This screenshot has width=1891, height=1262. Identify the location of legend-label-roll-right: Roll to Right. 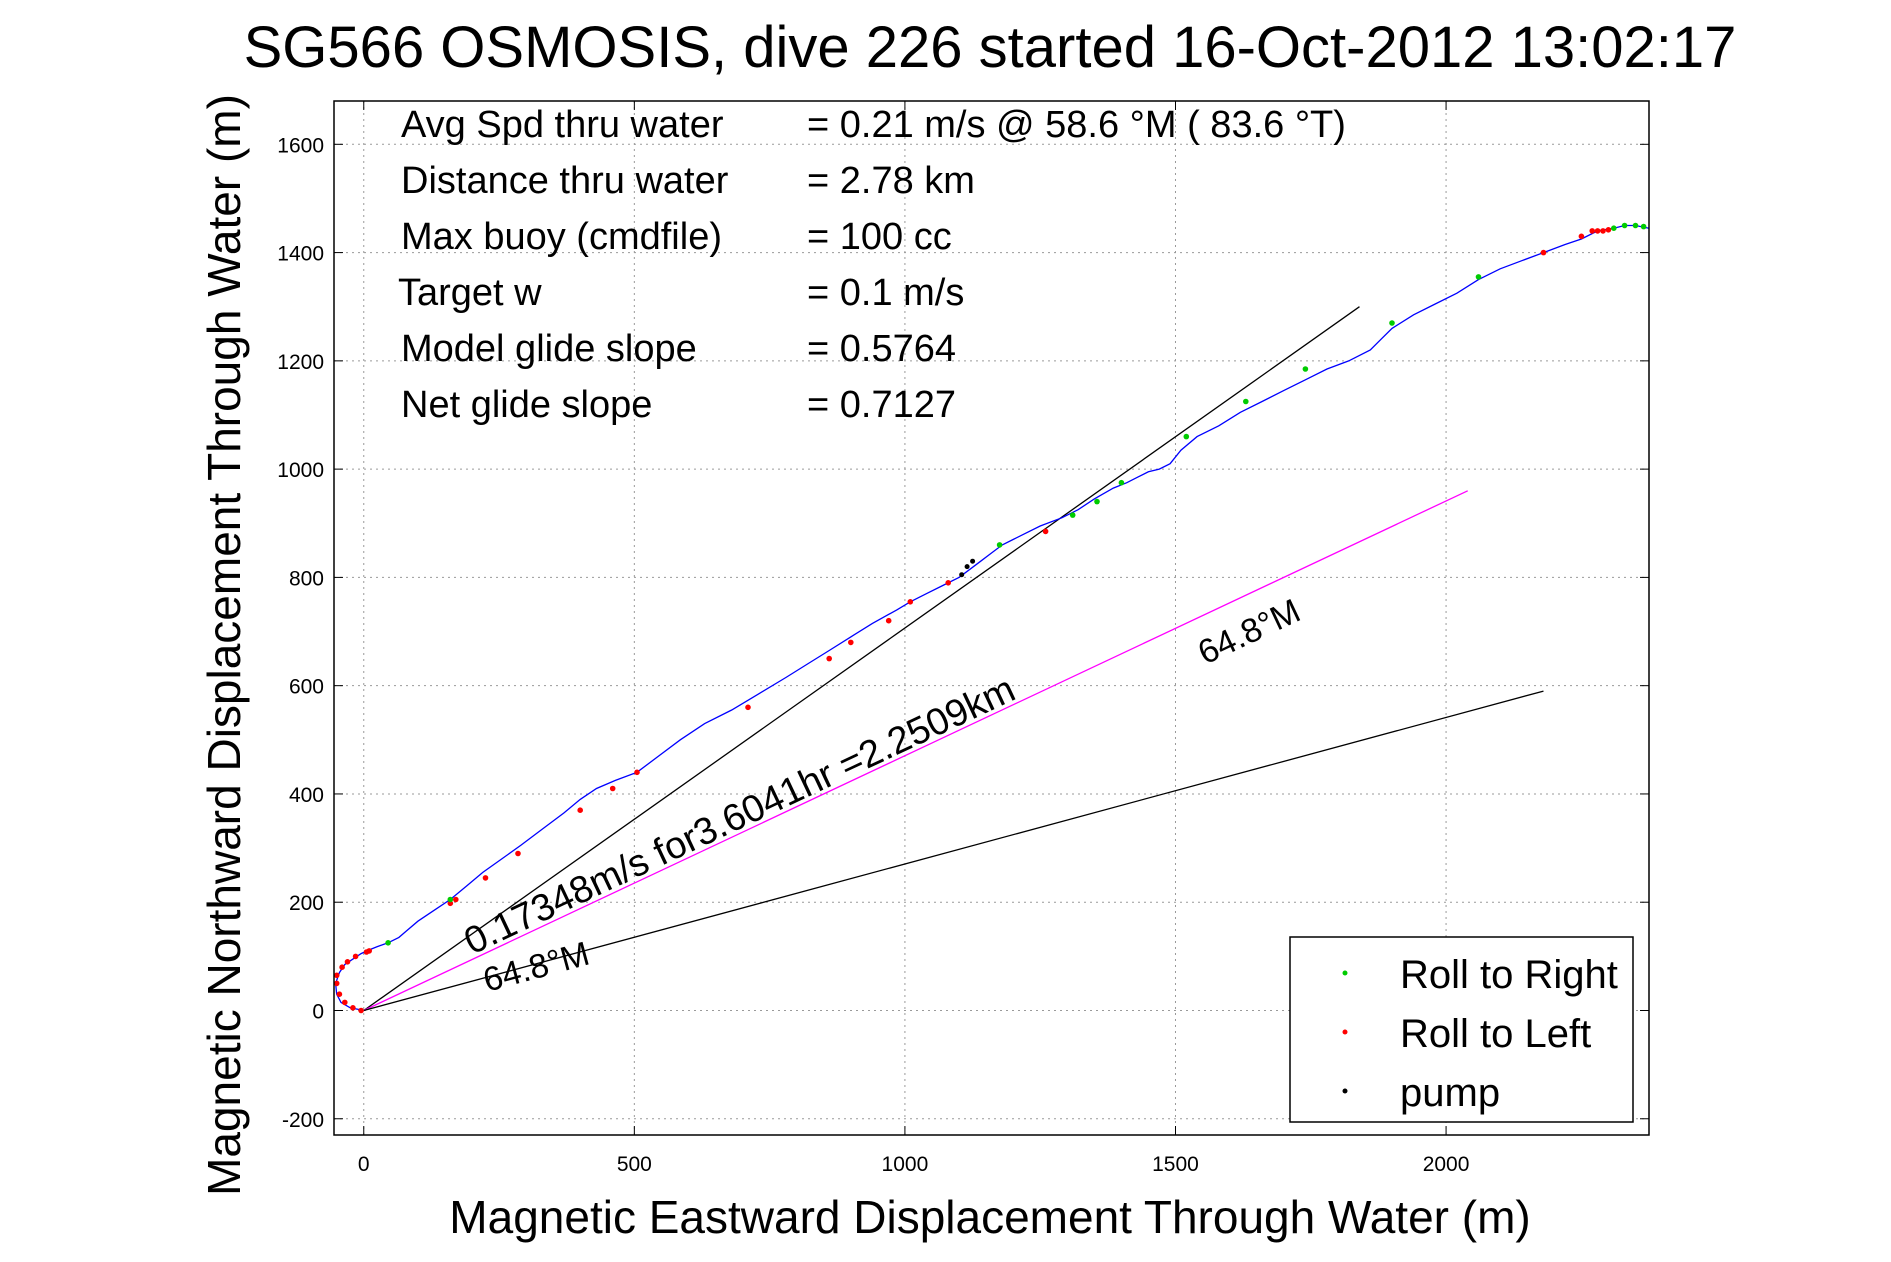
(1509, 975).